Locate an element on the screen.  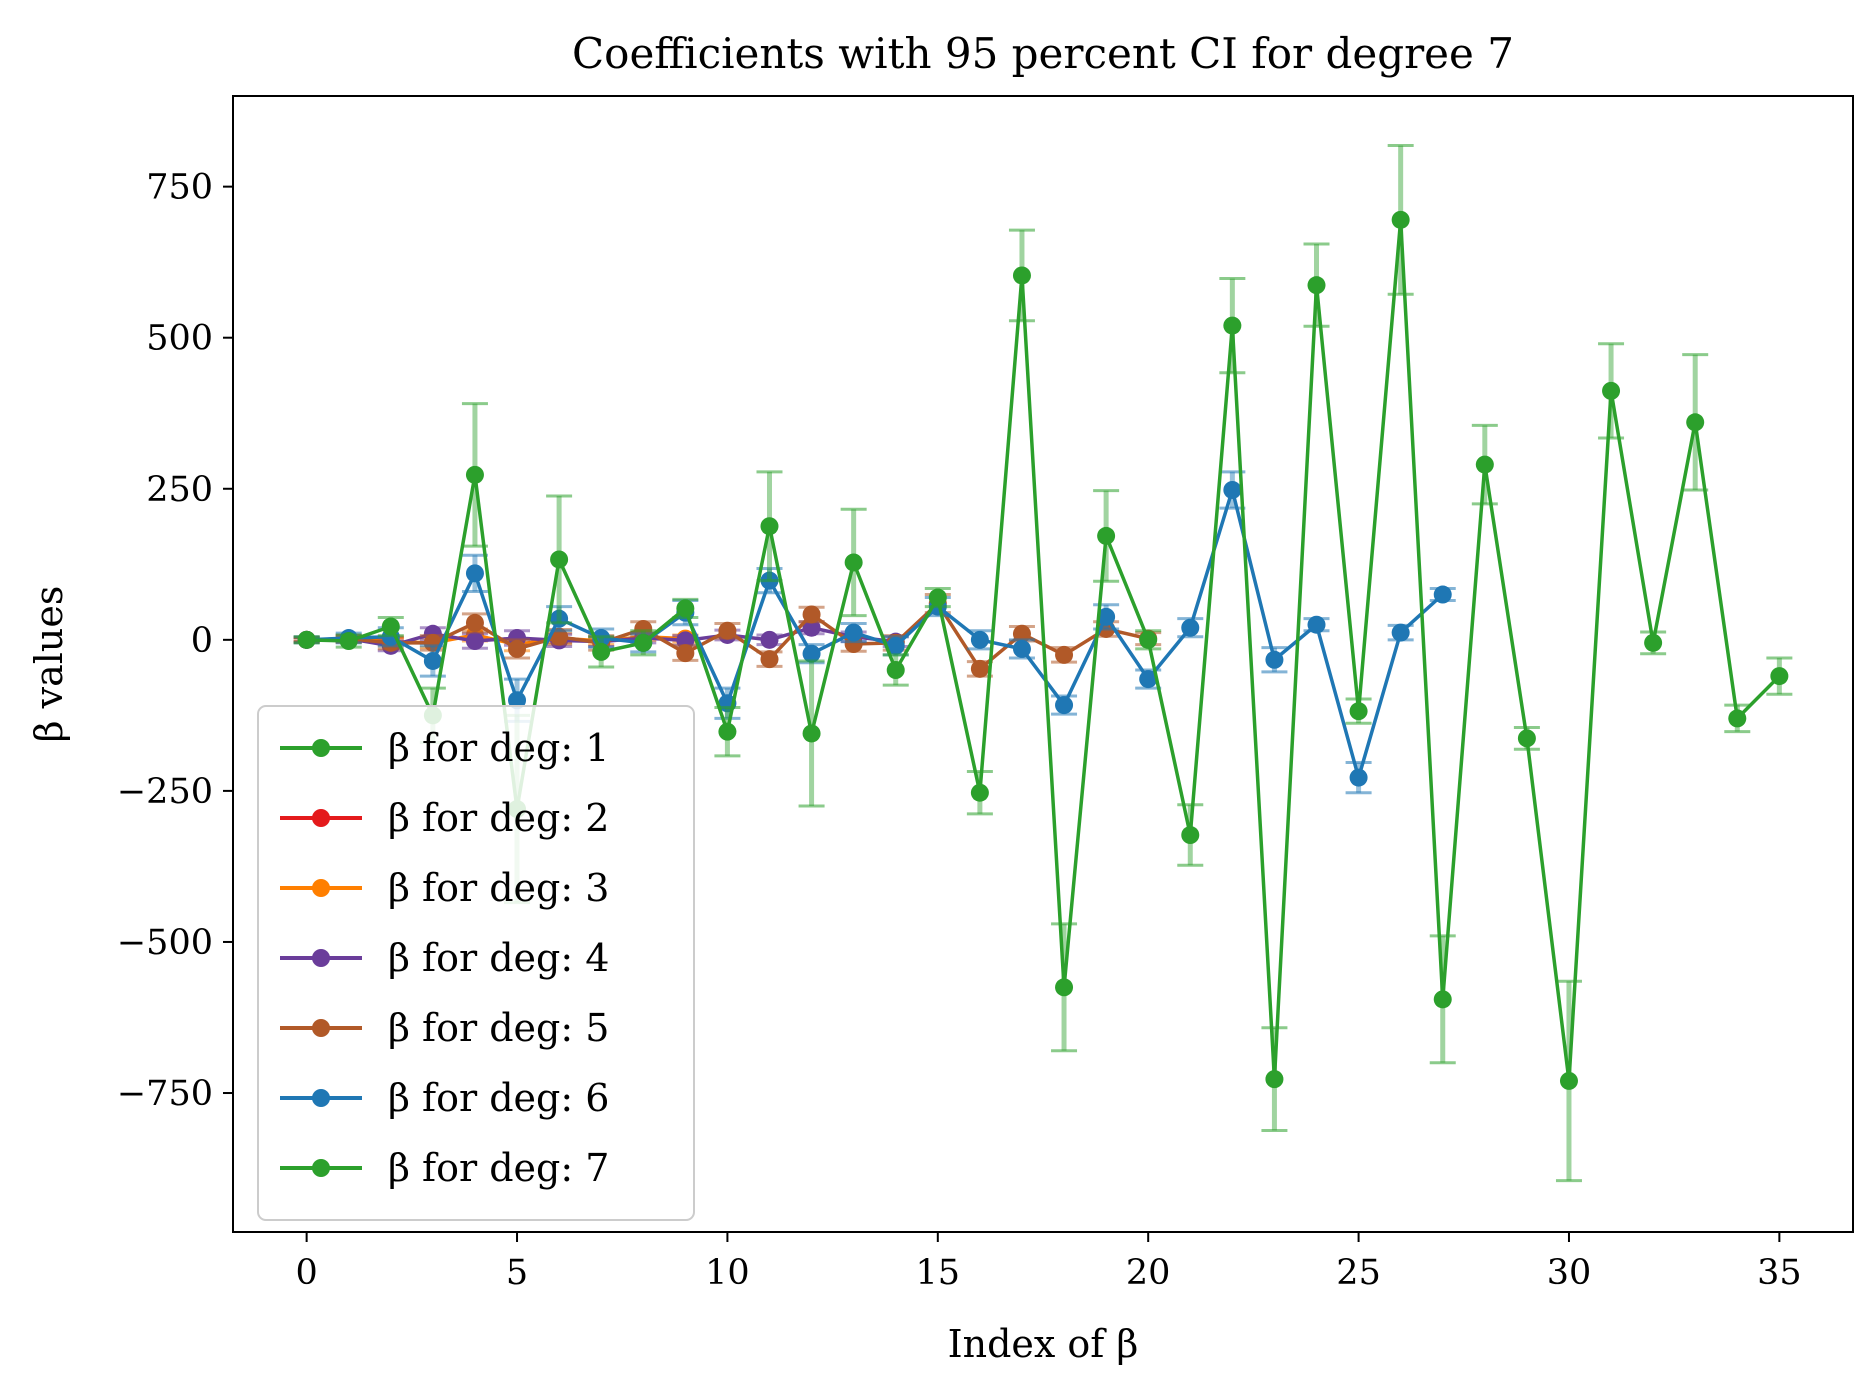
y-tick-label: −750 is located at coordinates (165, 1094).